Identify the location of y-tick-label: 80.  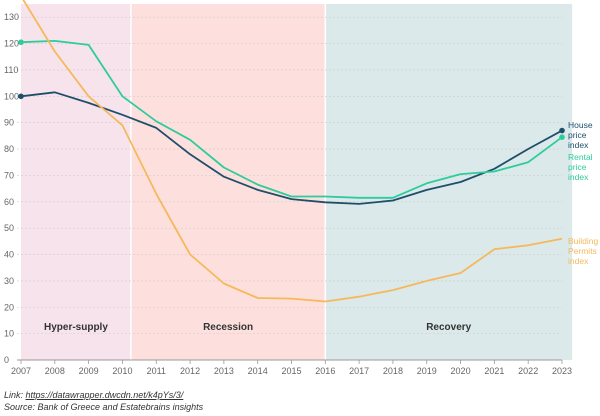
(9, 149).